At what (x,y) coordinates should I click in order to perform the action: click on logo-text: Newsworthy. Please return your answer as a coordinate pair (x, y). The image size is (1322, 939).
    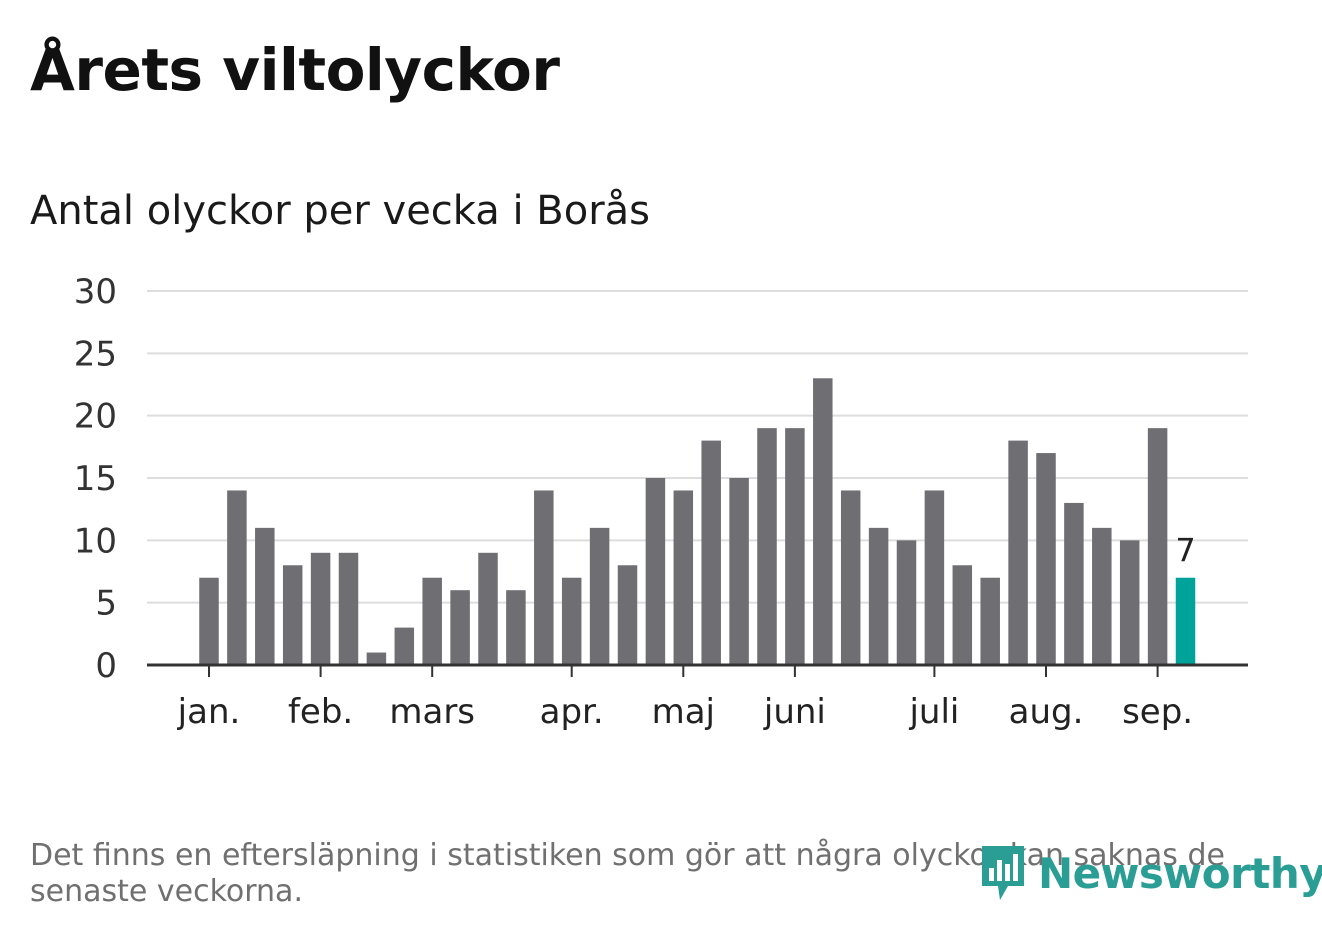
    Looking at the image, I should click on (1180, 873).